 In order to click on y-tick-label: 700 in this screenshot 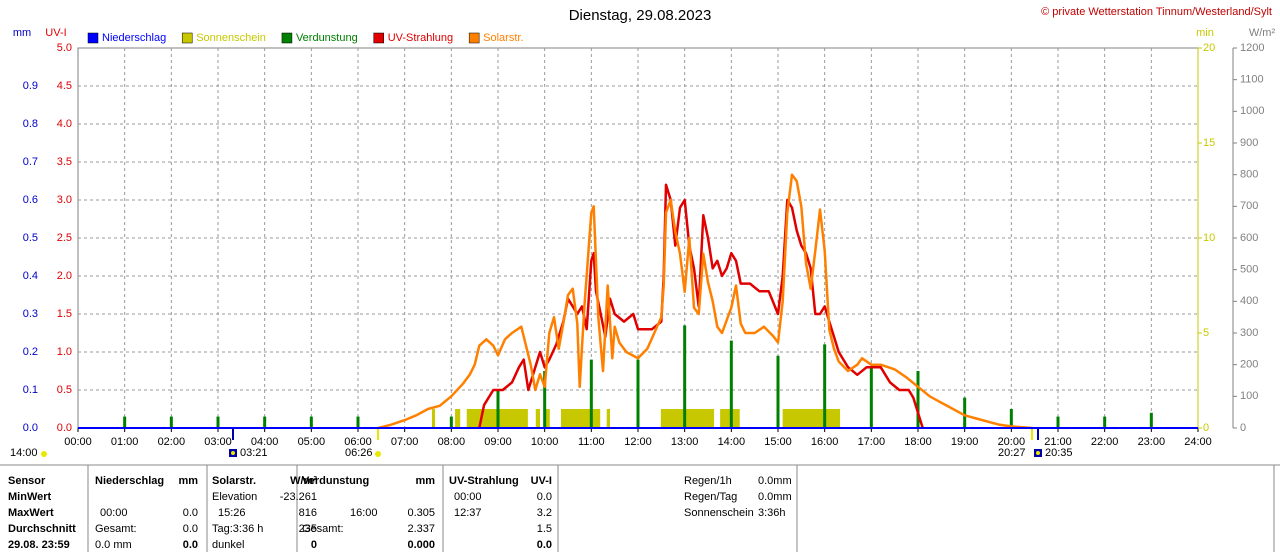, I will do `click(1249, 206)`.